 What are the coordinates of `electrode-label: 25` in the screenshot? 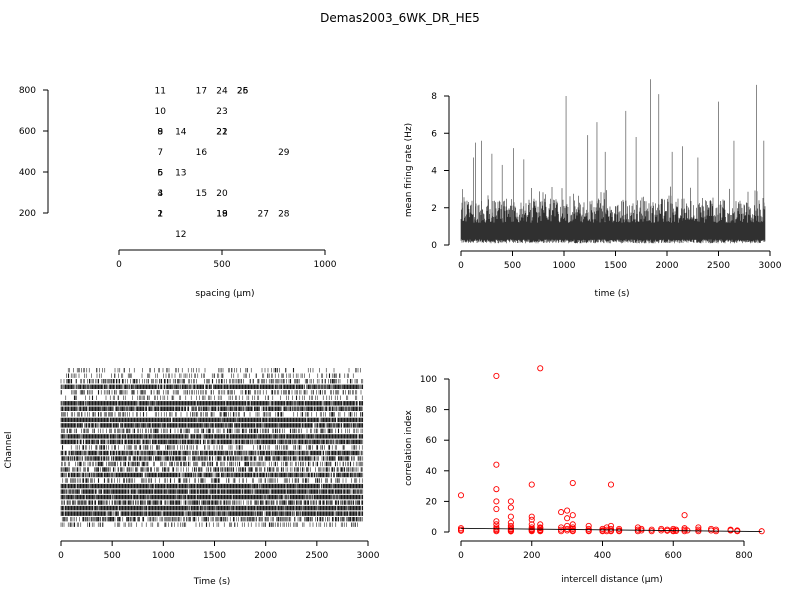 It's located at (242, 92).